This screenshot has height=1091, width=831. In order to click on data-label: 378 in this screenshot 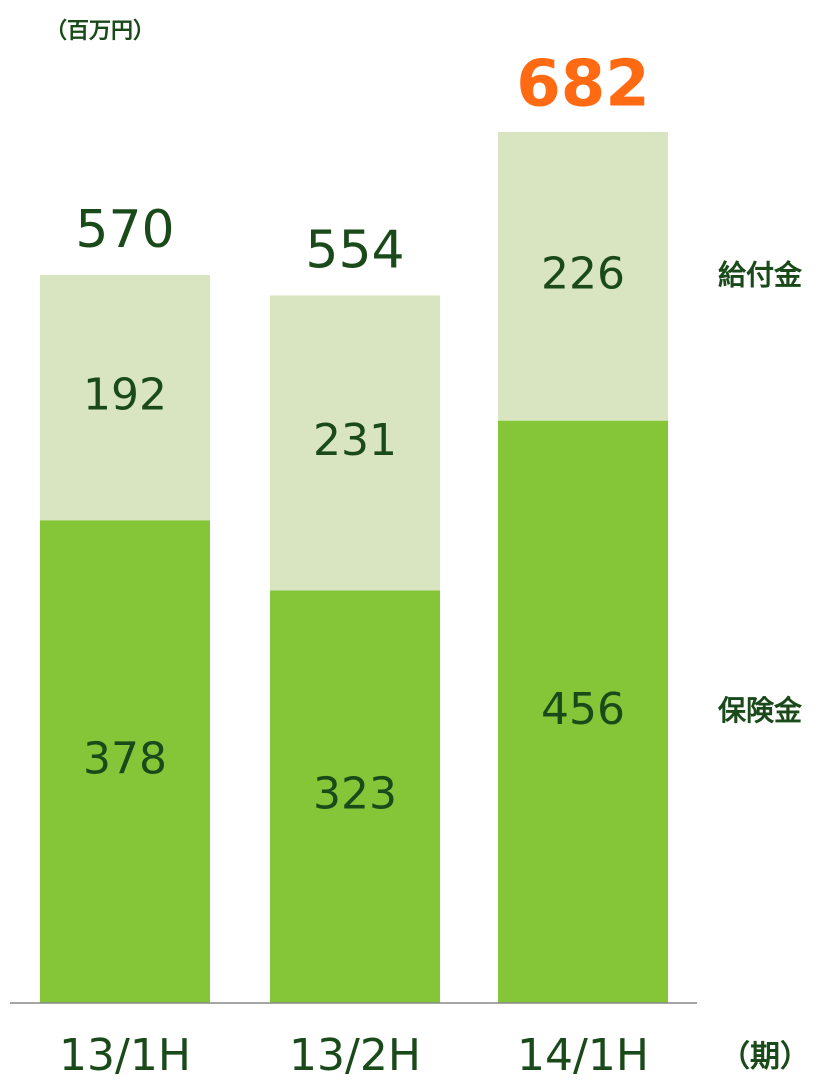, I will do `click(125, 759)`.